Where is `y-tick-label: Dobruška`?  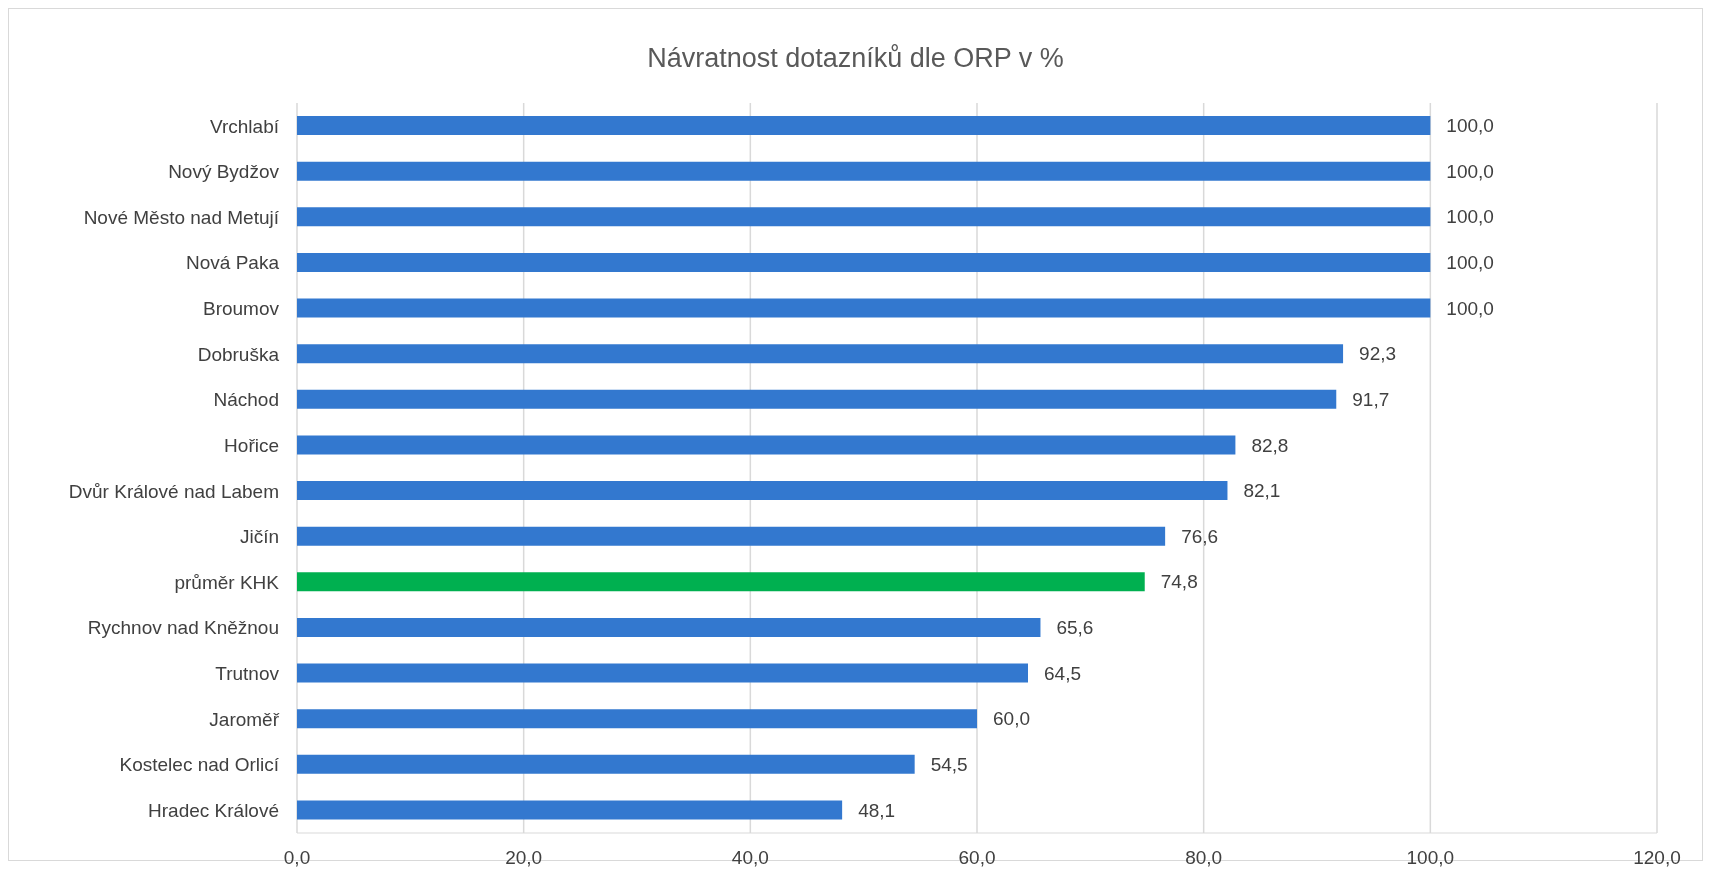
y-tick-label: Dobruška is located at coordinates (238, 354).